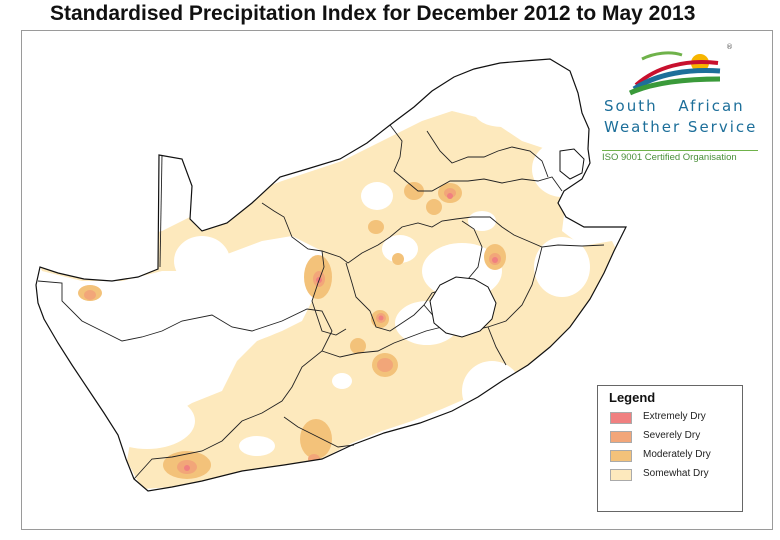 The height and width of the screenshot is (540, 780). What do you see at coordinates (680, 150) in the screenshot?
I see `logo-divider` at bounding box center [680, 150].